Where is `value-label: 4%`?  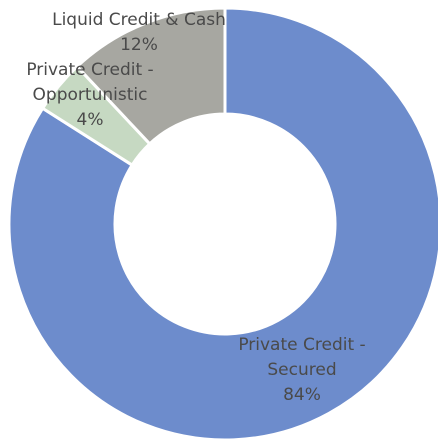
value-label: 4% is located at coordinates (90, 120).